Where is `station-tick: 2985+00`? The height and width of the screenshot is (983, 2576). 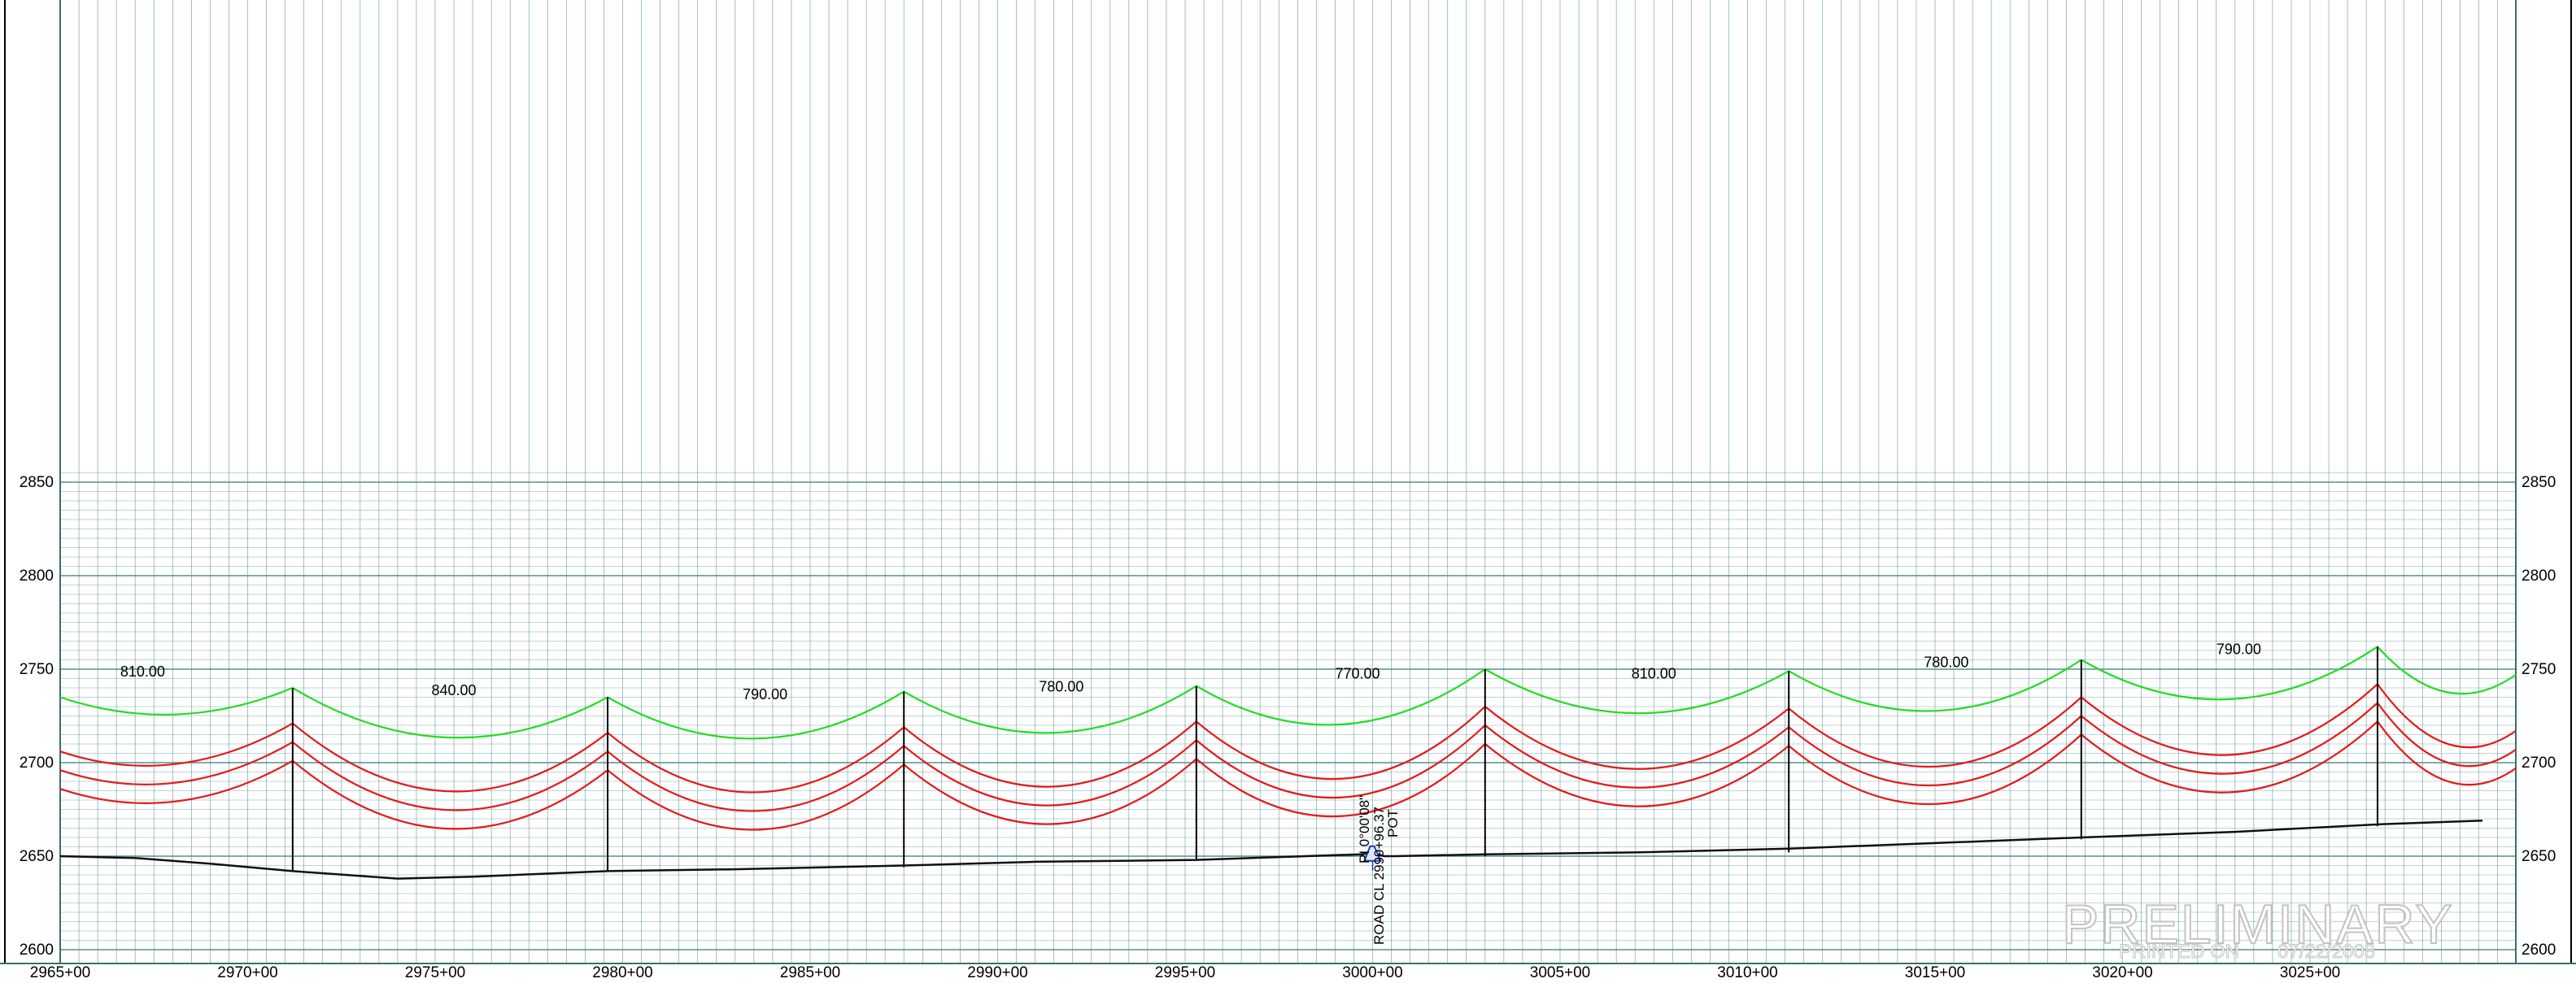 station-tick: 2985+00 is located at coordinates (810, 971).